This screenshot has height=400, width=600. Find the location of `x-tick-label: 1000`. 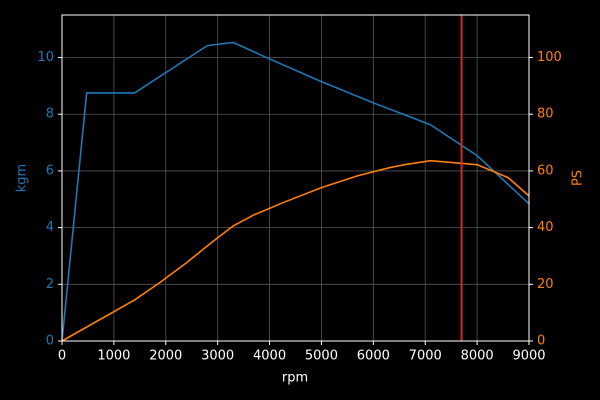

x-tick-label: 1000 is located at coordinates (113, 356).